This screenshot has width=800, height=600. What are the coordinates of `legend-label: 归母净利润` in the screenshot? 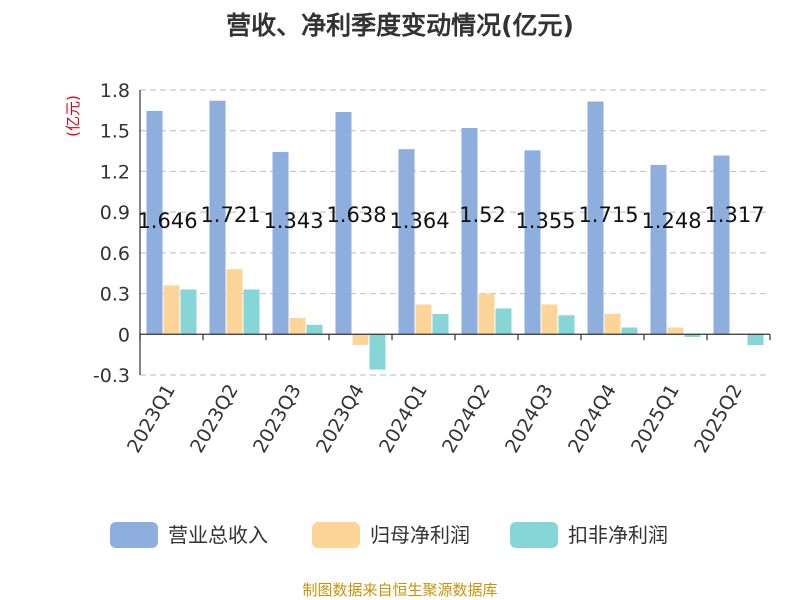 It's located at (420, 535).